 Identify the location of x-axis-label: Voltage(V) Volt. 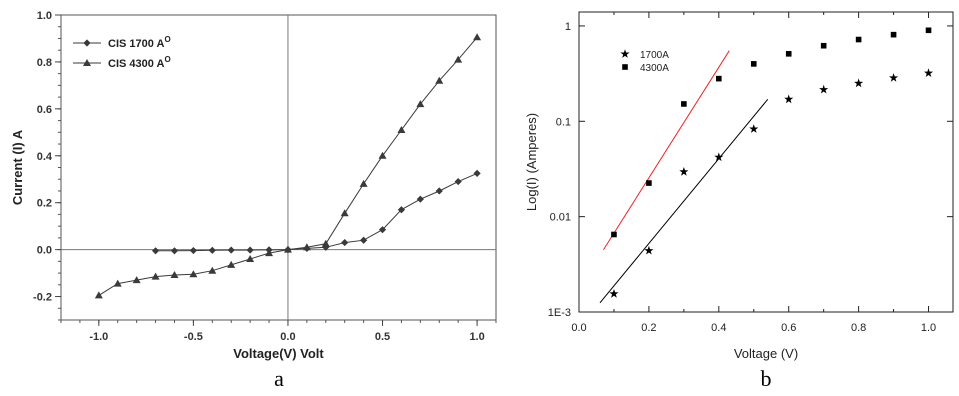
(278, 353).